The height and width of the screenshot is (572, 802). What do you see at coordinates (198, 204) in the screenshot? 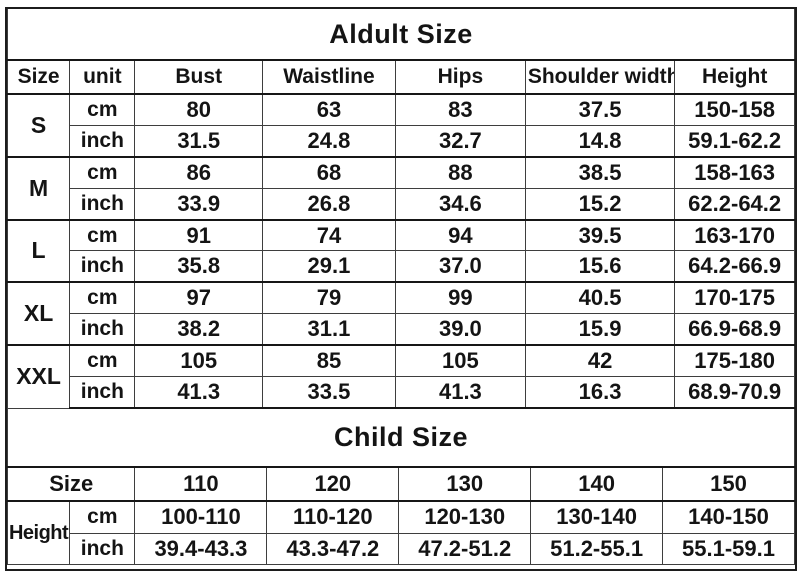
I see `value-cell: 33.9` at bounding box center [198, 204].